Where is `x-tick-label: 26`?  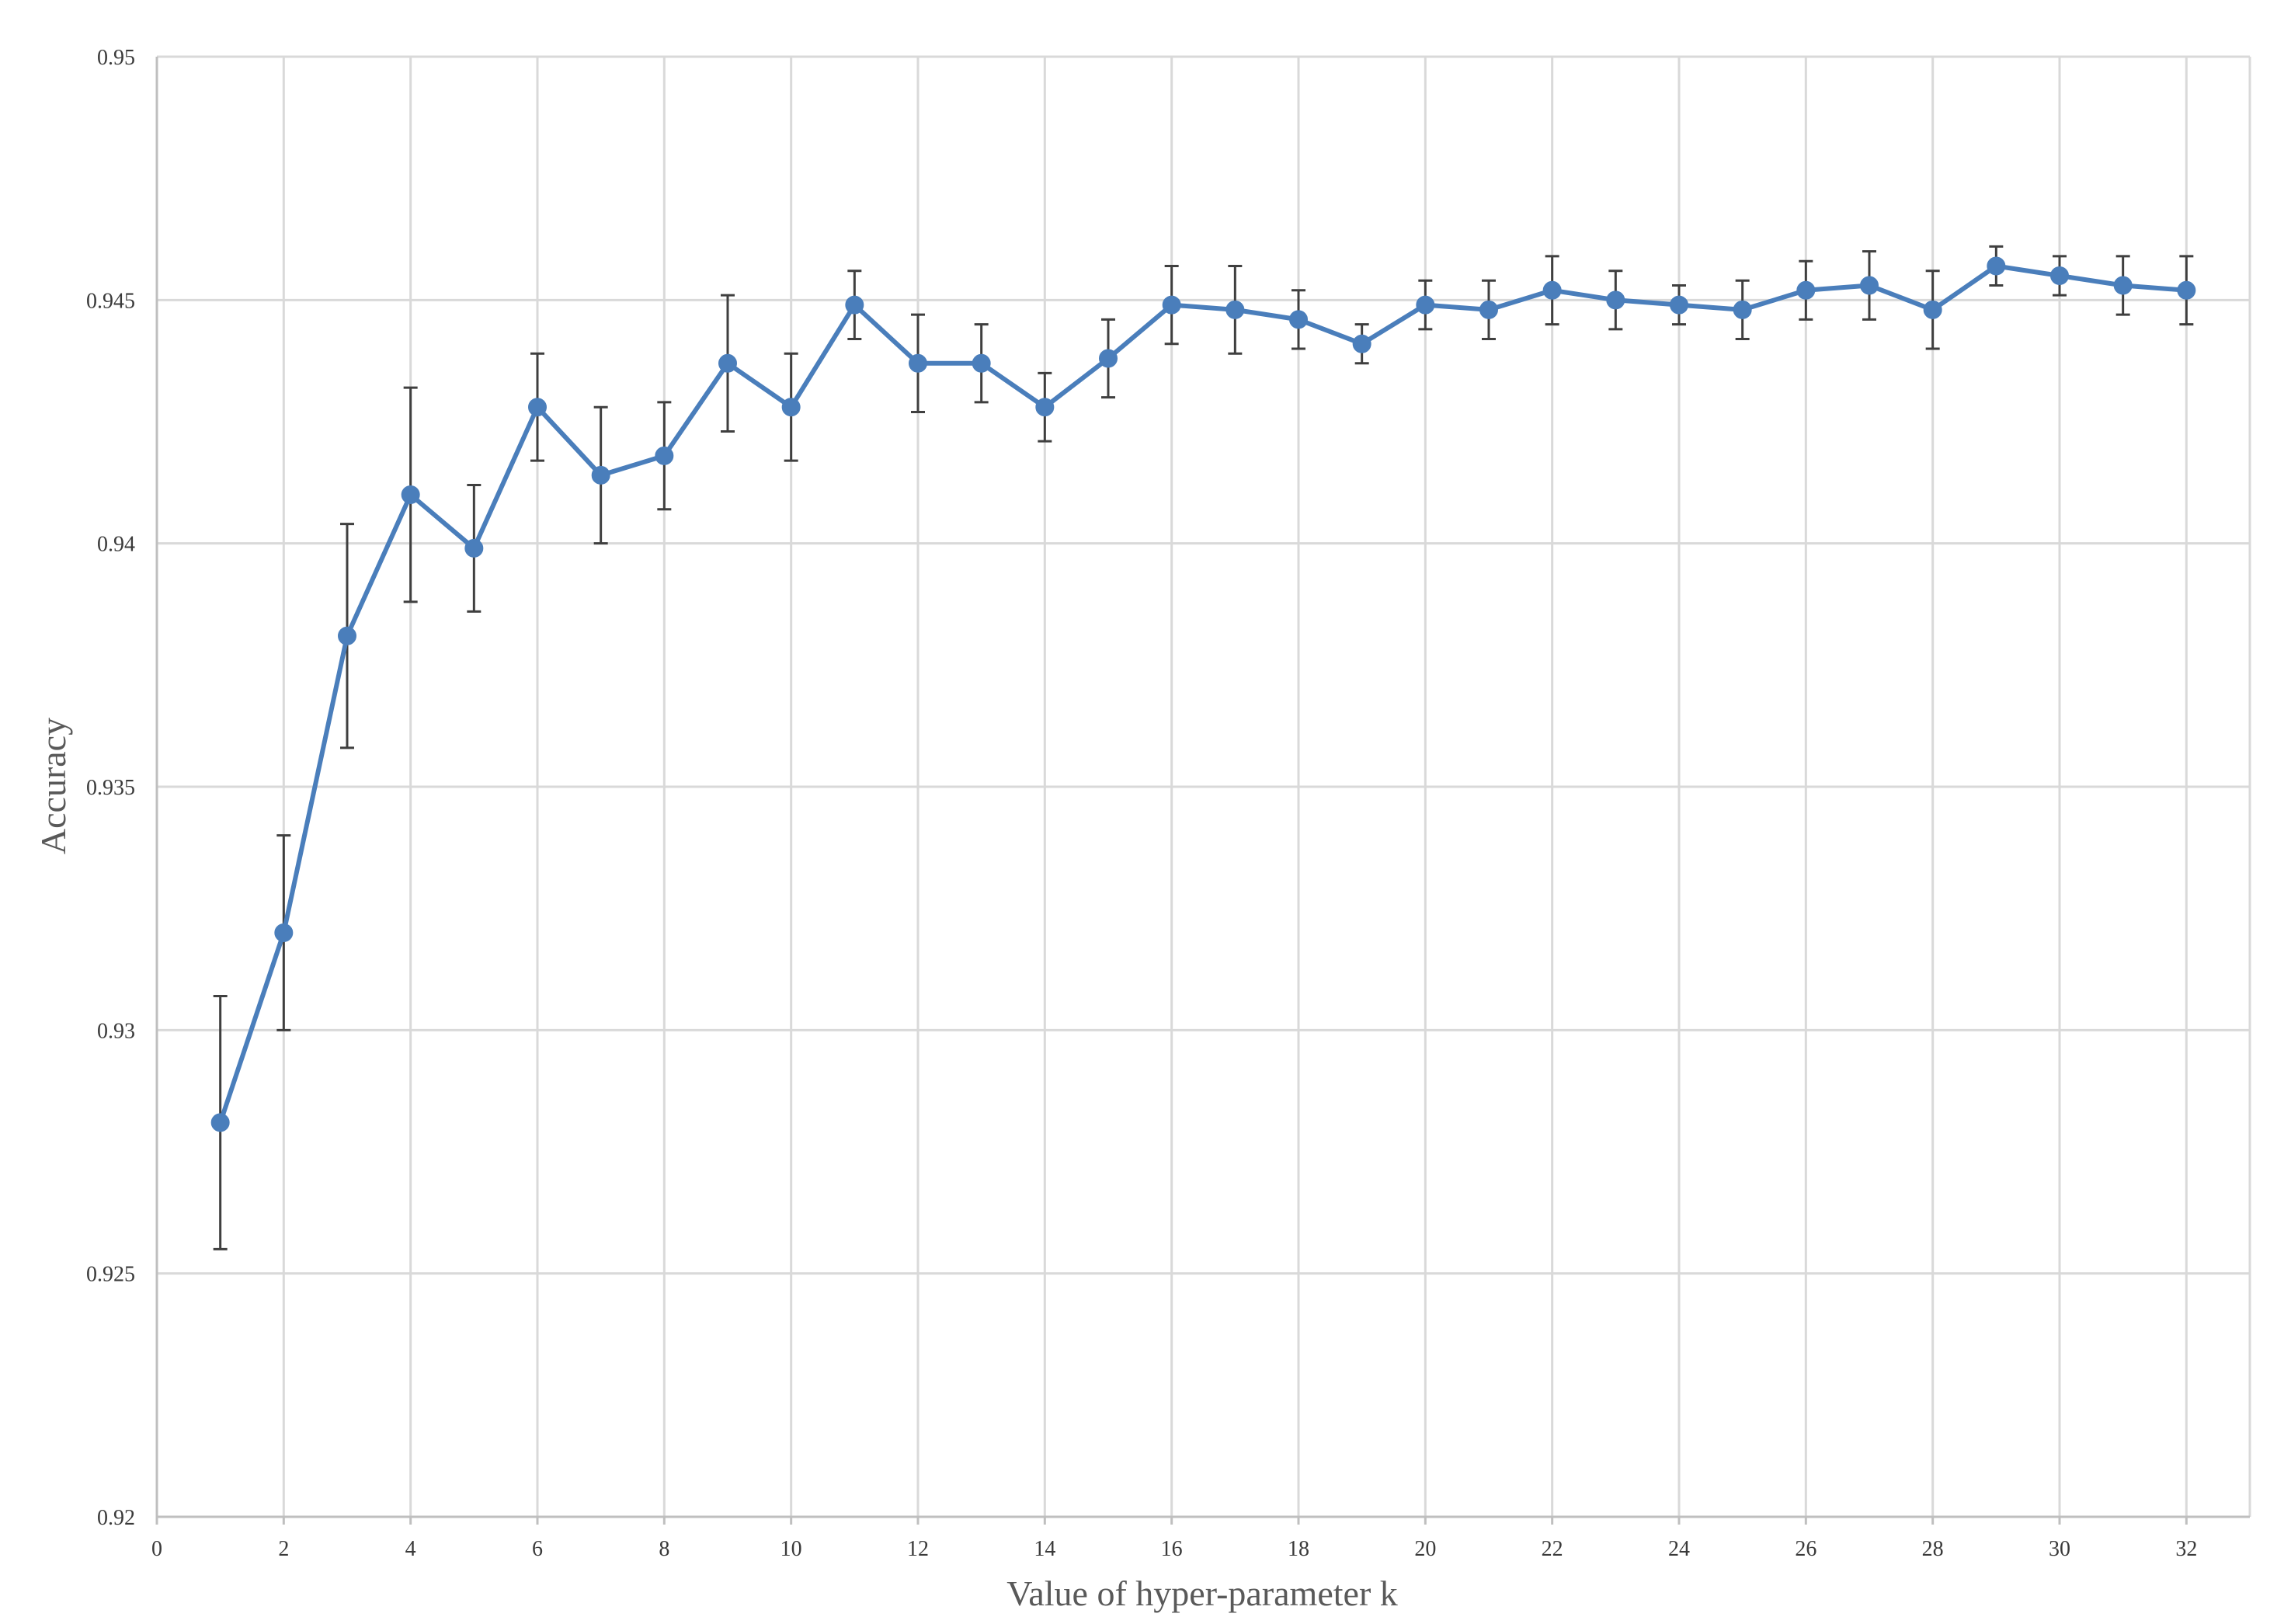 x-tick-label: 26 is located at coordinates (1805, 1549).